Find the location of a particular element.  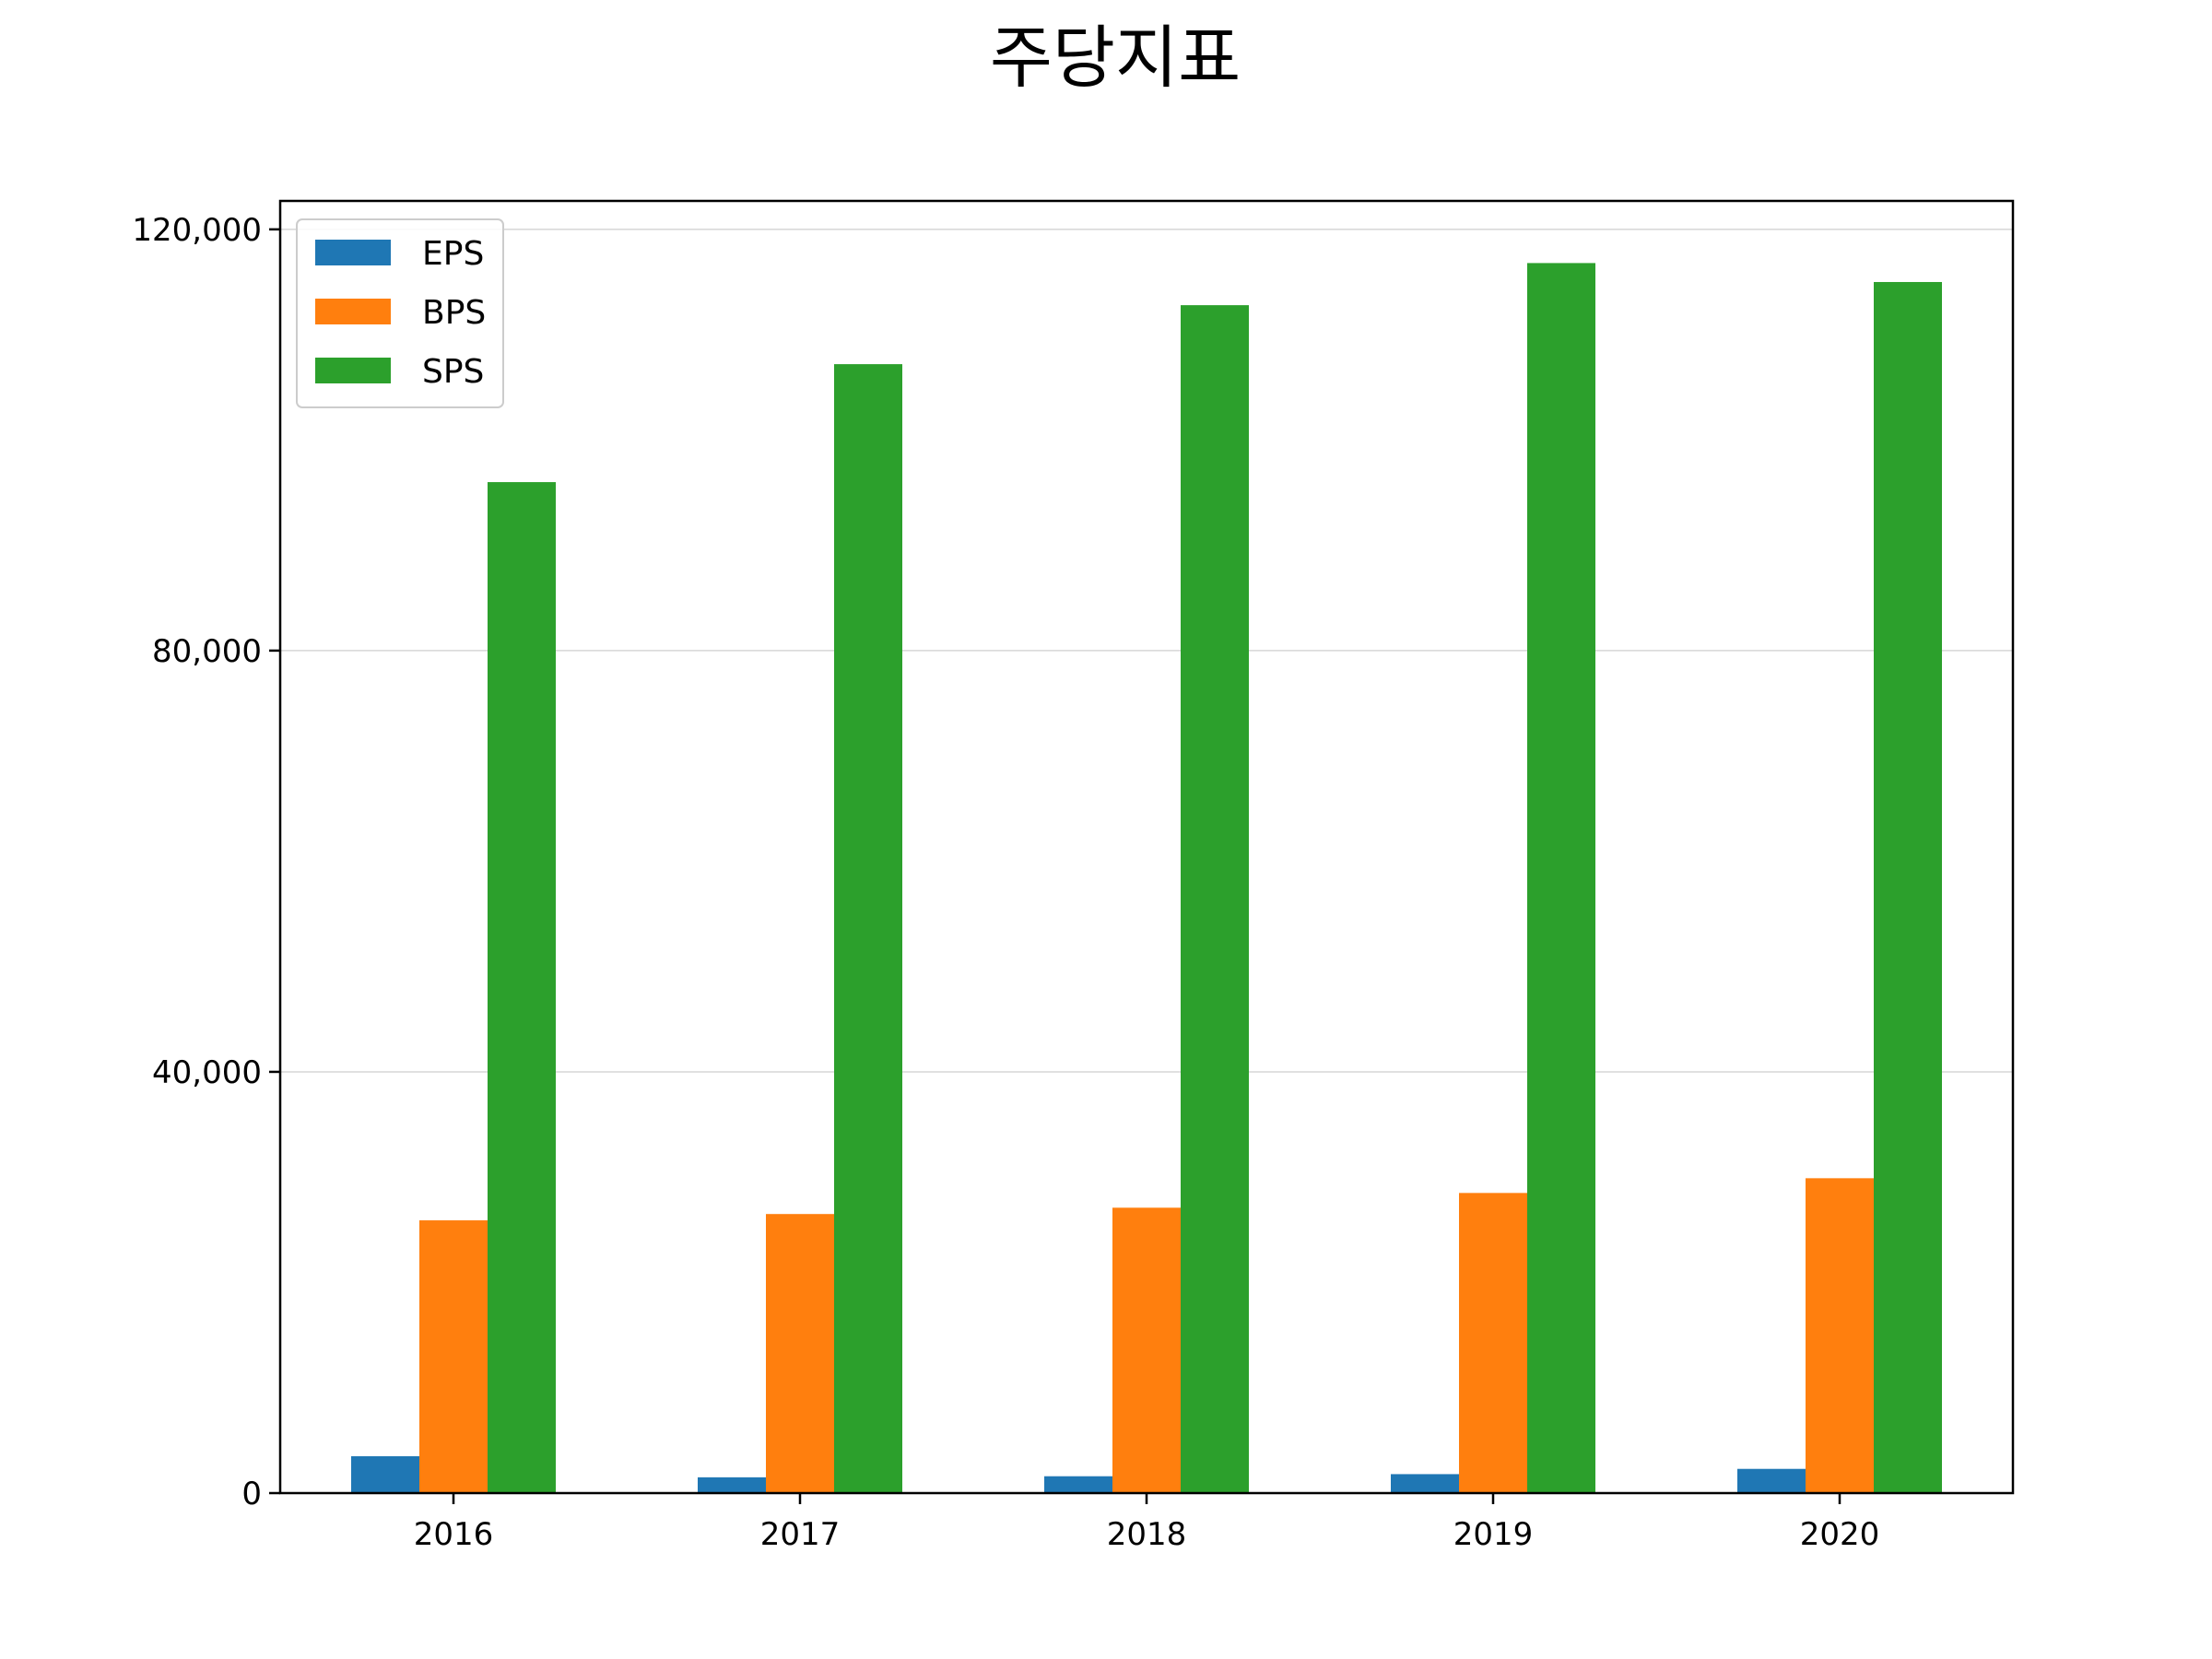

bar-bps-2020 is located at coordinates (1840, 1335).